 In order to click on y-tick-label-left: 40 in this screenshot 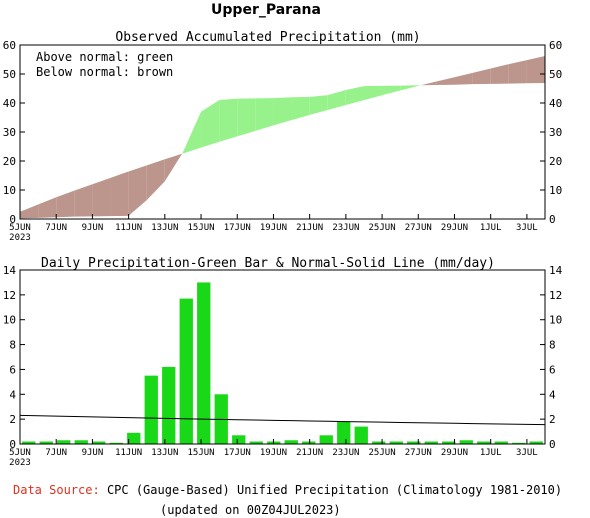, I will do `click(9, 103)`.